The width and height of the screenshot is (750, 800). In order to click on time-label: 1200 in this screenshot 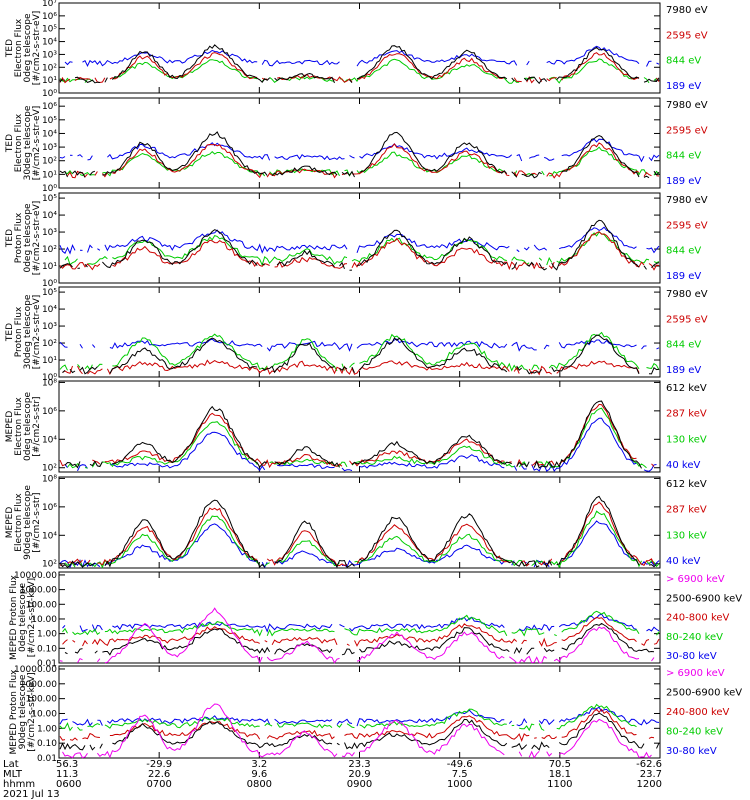, I will do `click(649, 784)`.